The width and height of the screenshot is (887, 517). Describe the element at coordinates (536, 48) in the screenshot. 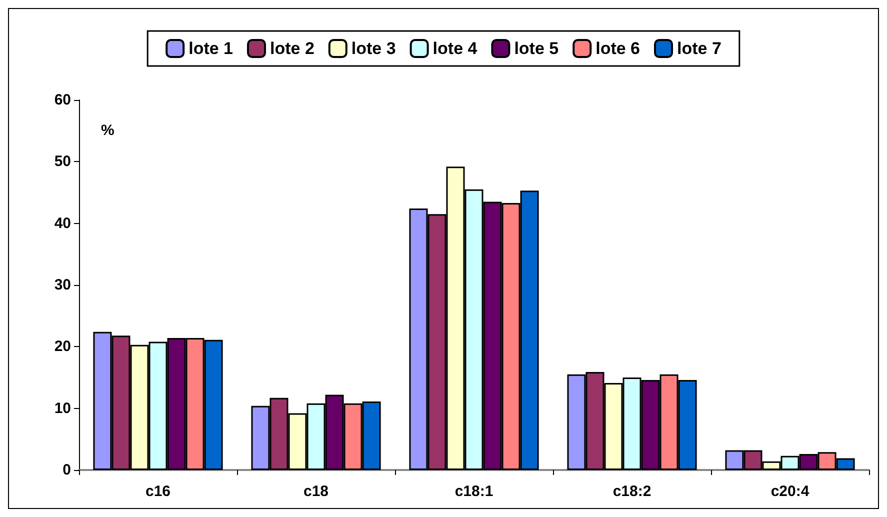

I see `legend-label: lote 5` at that location.